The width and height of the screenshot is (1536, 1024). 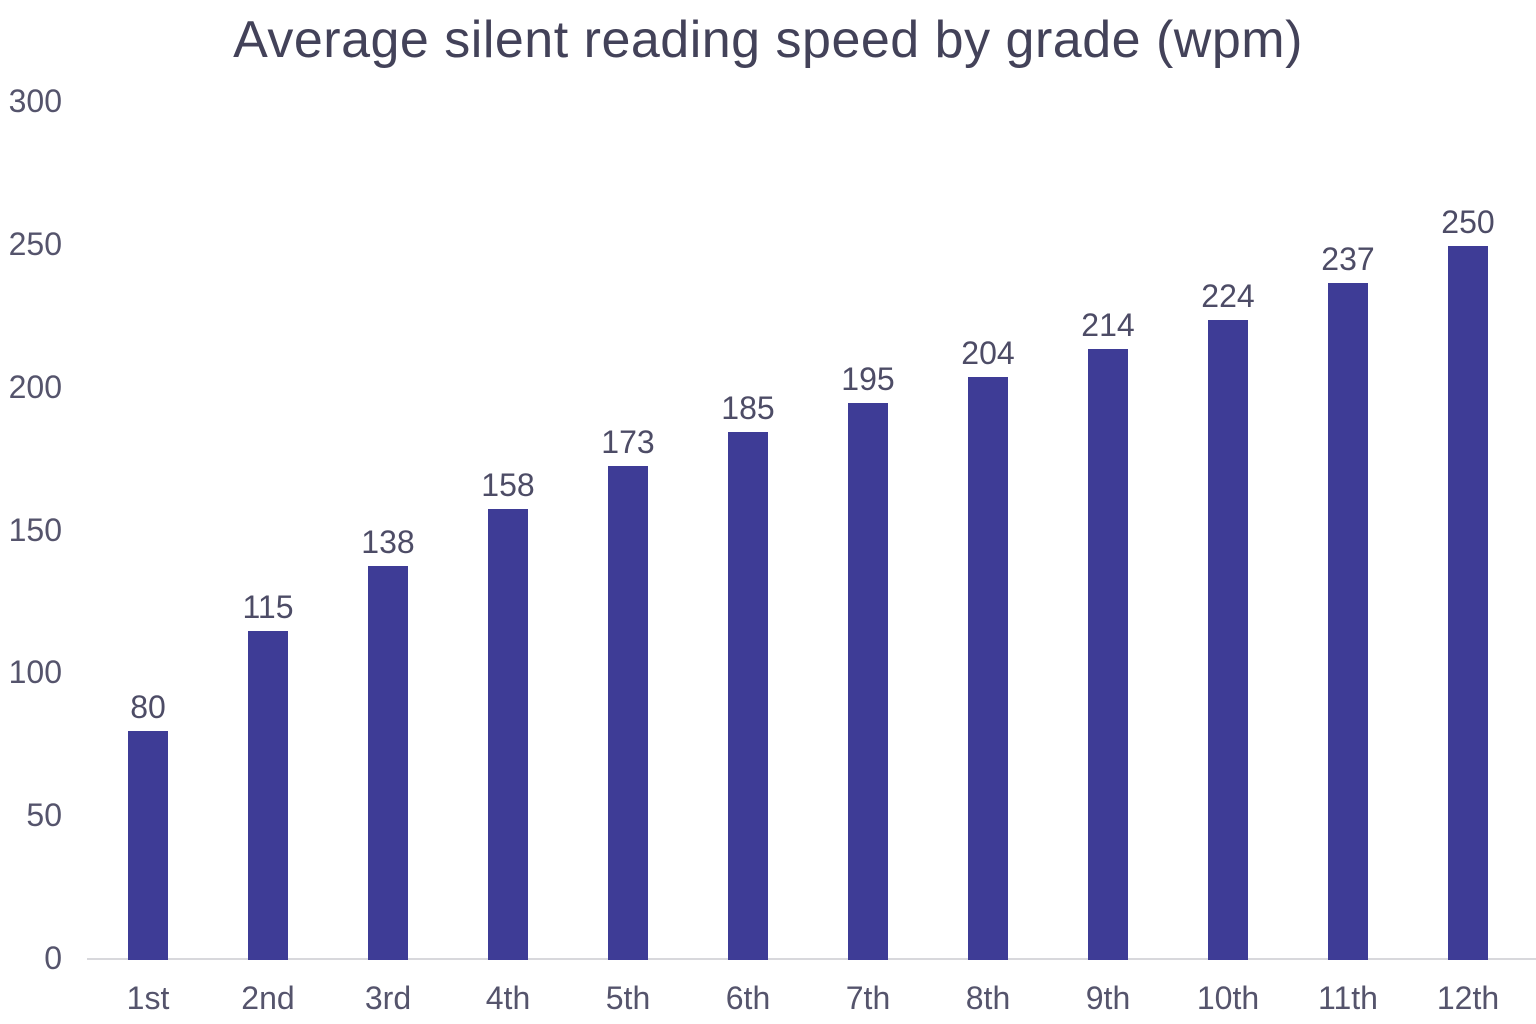 What do you see at coordinates (388, 542) in the screenshot?
I see `bar-value-label: 138` at bounding box center [388, 542].